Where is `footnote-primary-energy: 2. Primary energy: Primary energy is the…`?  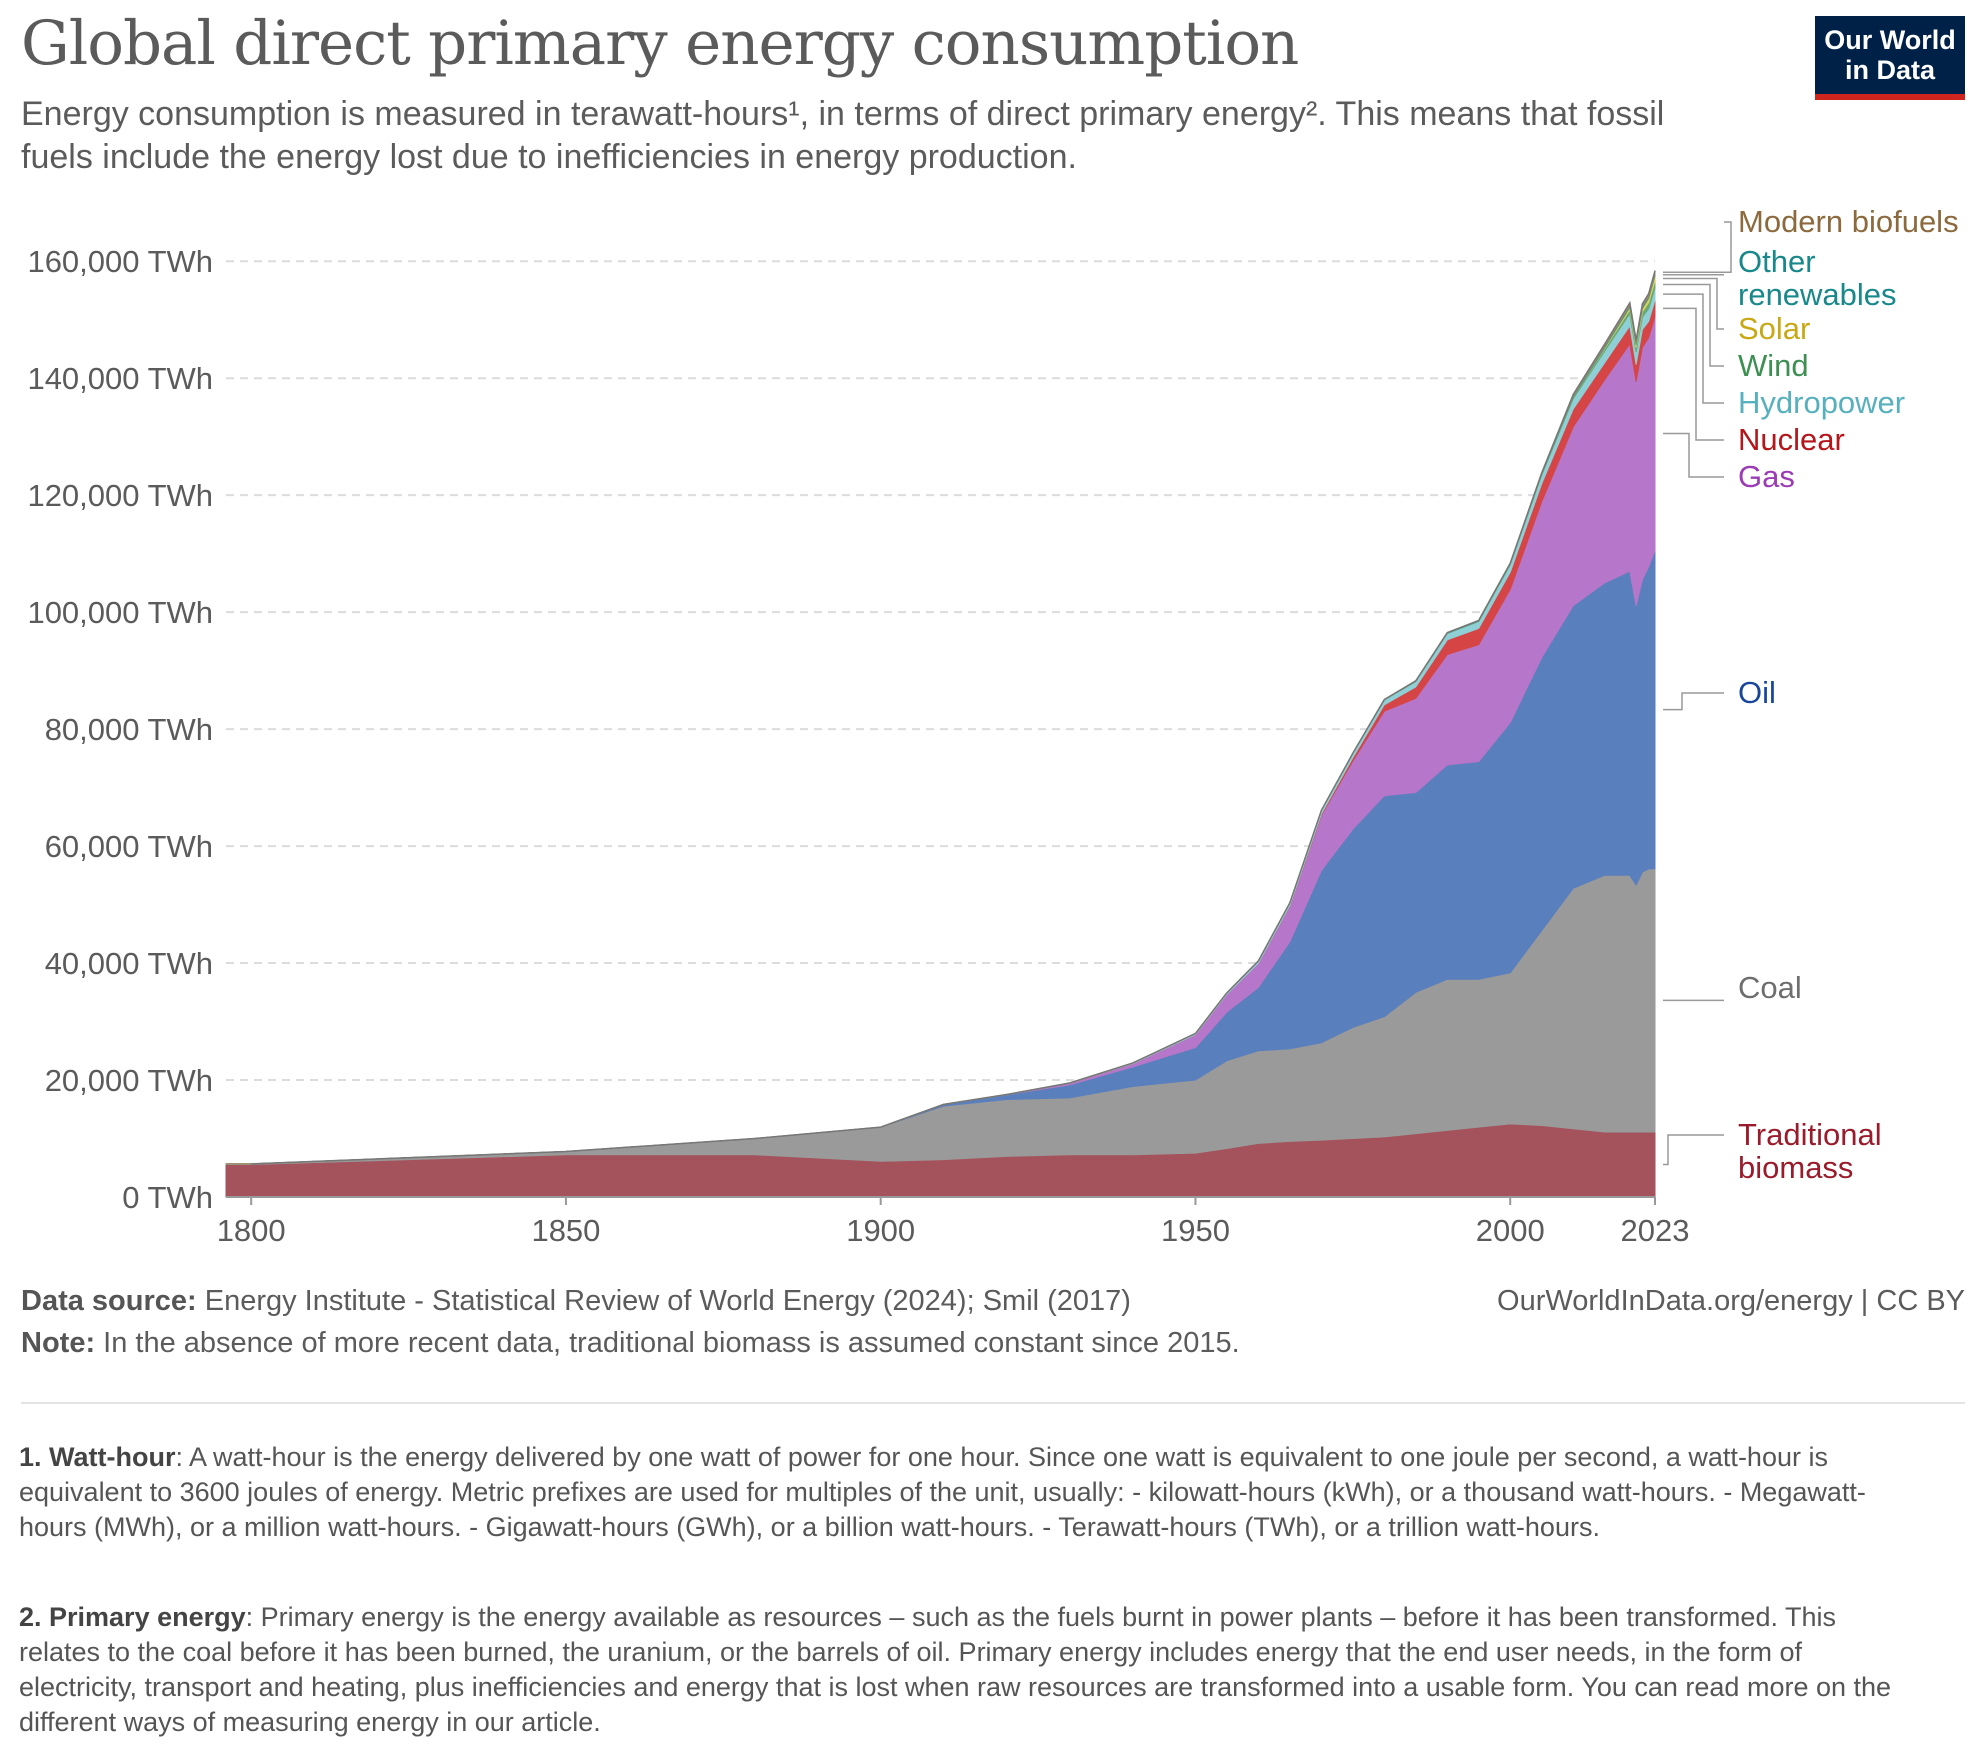
footnote-primary-energy: 2. Primary energy: Primary energy is the… is located at coordinates (969, 1670).